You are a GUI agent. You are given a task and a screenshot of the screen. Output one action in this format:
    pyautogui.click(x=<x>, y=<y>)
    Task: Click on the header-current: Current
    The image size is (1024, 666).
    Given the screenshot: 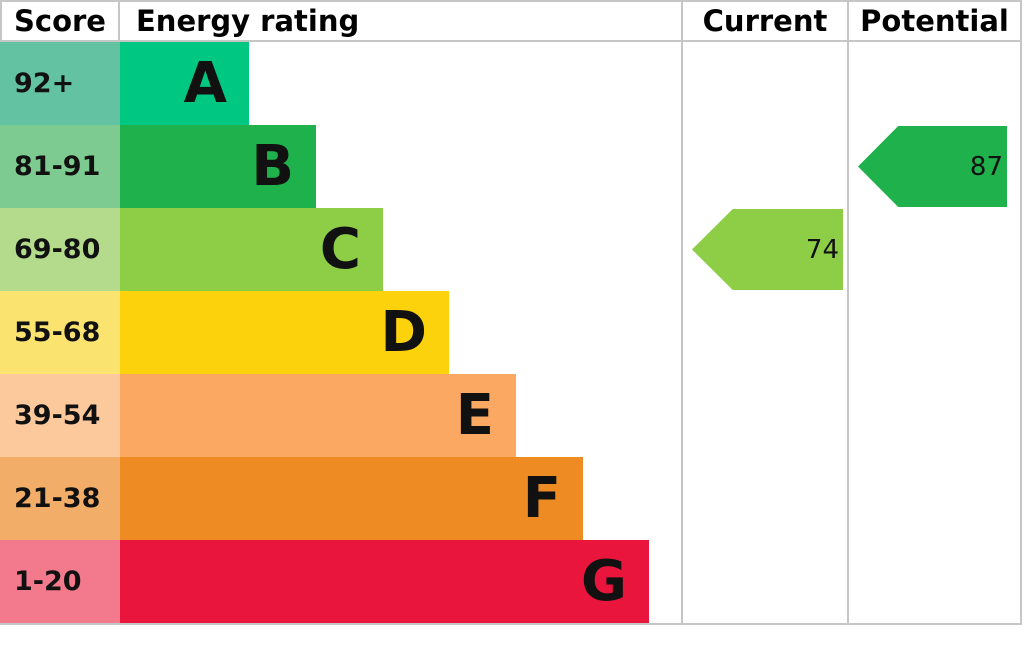 What is the action you would take?
    pyautogui.click(x=765, y=21)
    